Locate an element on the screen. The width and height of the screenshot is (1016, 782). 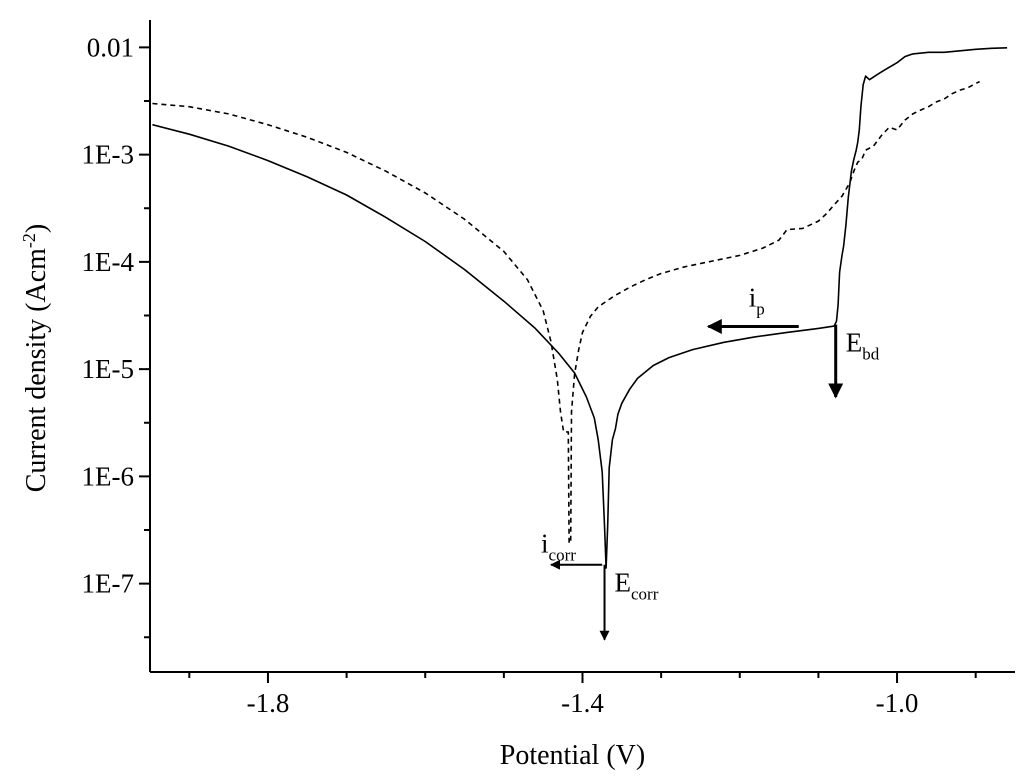
y-tick-label: 1E-3 is located at coordinates (108, 155).